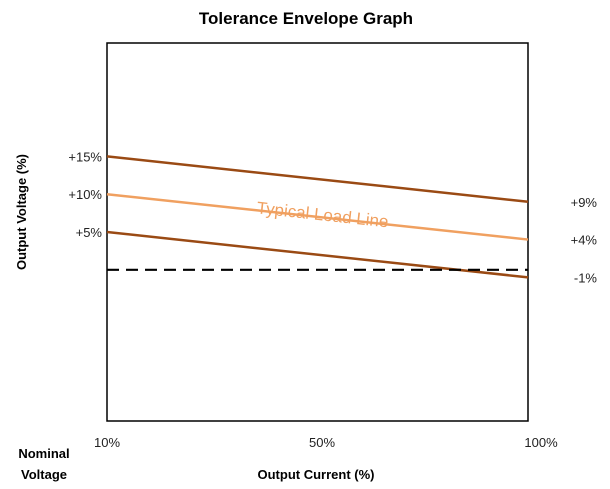 This screenshot has width=610, height=489. What do you see at coordinates (44, 474) in the screenshot?
I see `corner-label-line2: Voltage` at bounding box center [44, 474].